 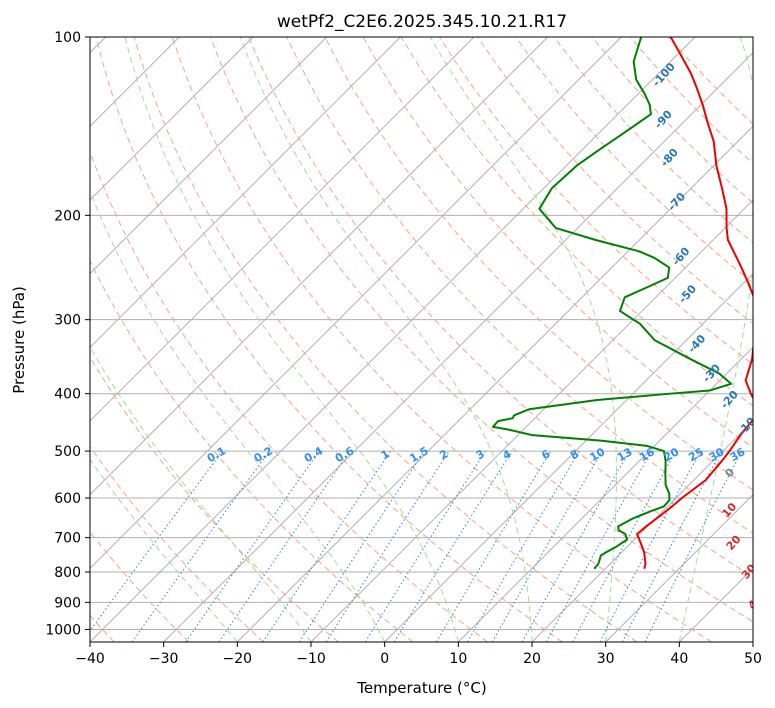 What do you see at coordinates (756, 602) in the screenshot?
I see `dry-adiabat-label: 40` at bounding box center [756, 602].